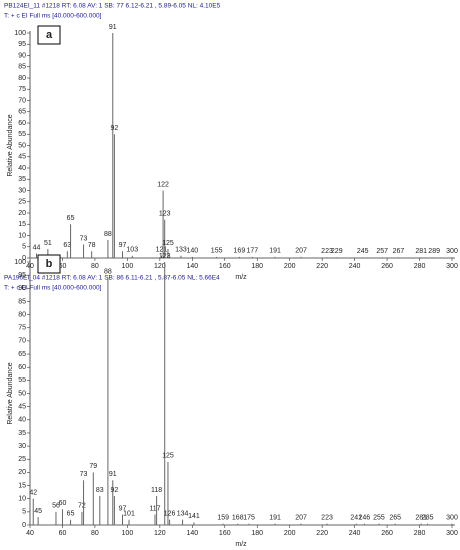 This screenshot has height=550, width=460. Describe the element at coordinates (22, 485) in the screenshot. I see `y-tick-label: 15` at that location.